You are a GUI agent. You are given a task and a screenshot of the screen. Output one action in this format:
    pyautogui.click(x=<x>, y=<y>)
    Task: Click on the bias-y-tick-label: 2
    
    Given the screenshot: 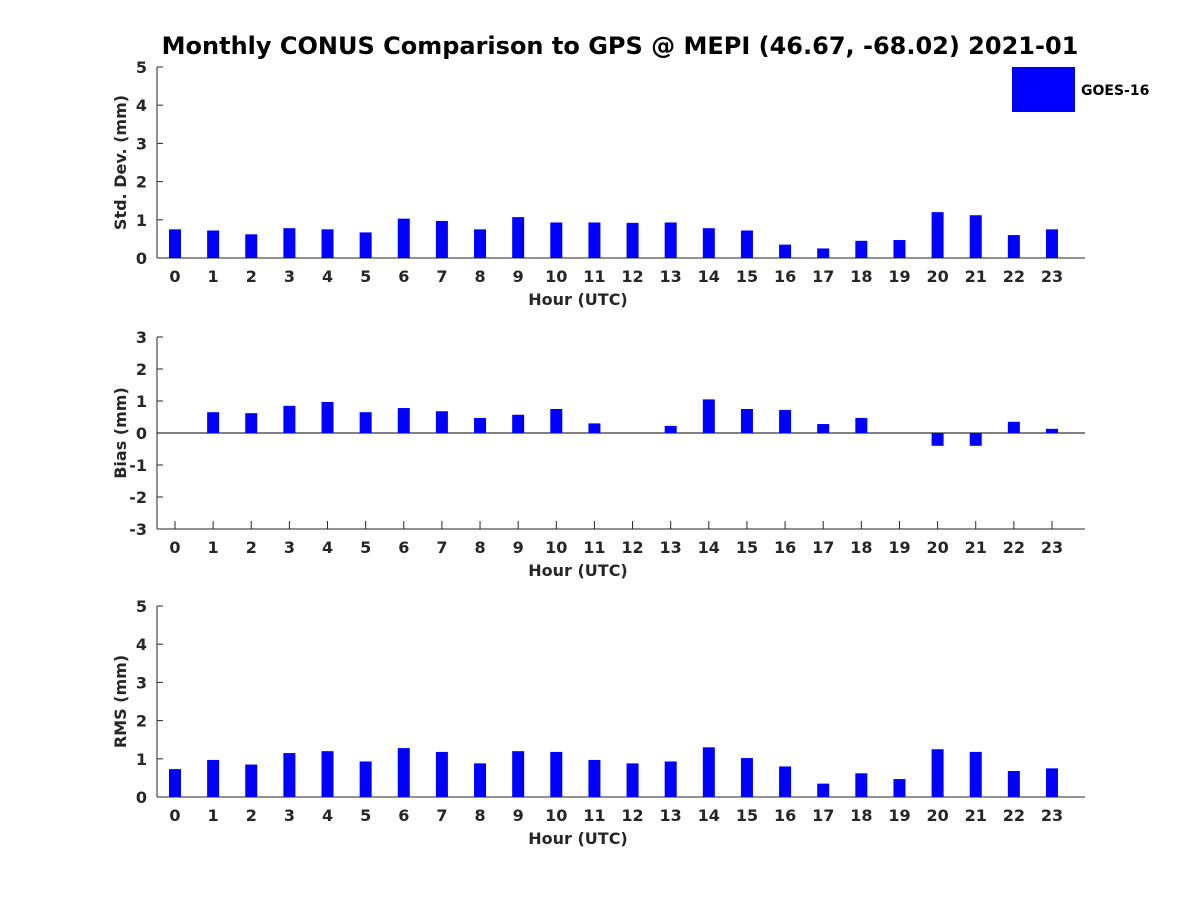 What is the action you would take?
    pyautogui.click(x=141, y=369)
    